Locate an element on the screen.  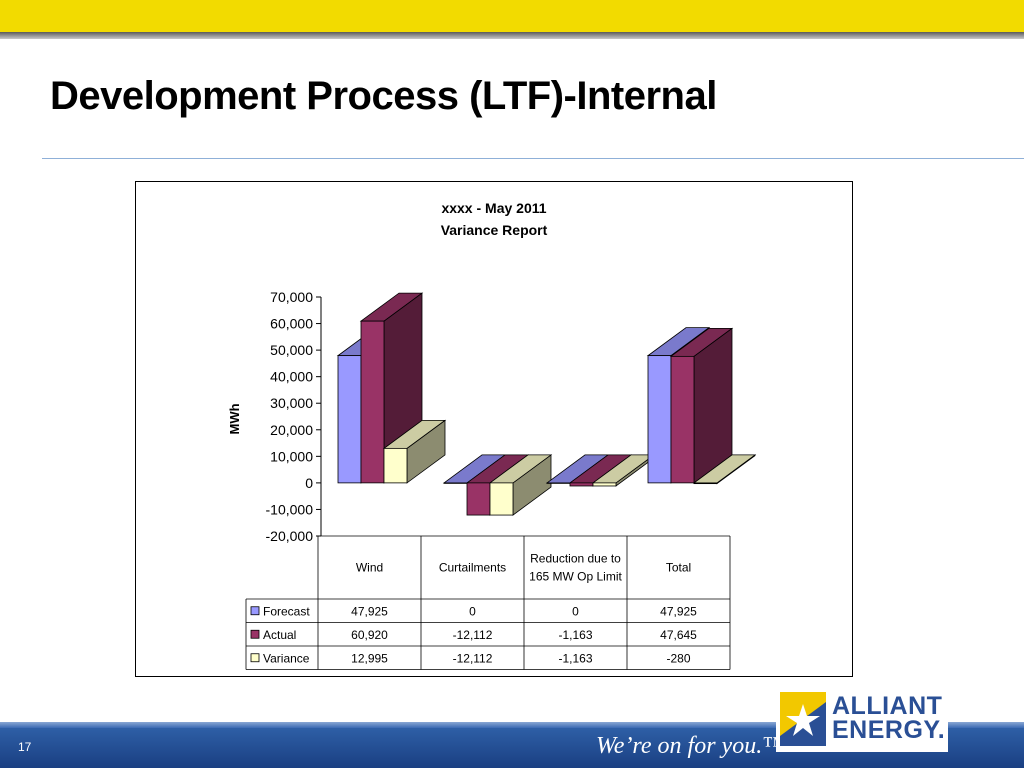
chart-subtitle: Variance Report is located at coordinates (494, 230).